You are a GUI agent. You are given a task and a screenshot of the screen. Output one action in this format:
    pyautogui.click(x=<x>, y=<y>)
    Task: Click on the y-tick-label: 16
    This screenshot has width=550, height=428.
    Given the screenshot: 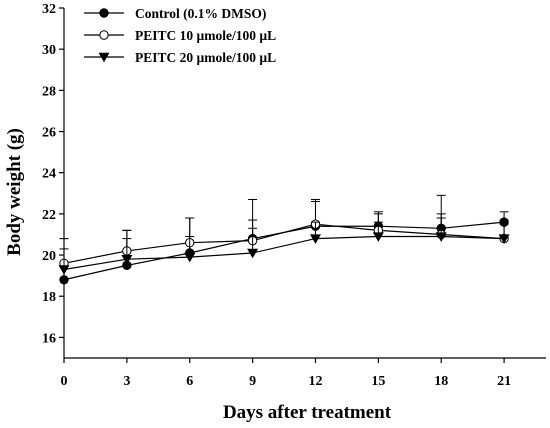 What is the action you would take?
    pyautogui.click(x=49, y=338)
    